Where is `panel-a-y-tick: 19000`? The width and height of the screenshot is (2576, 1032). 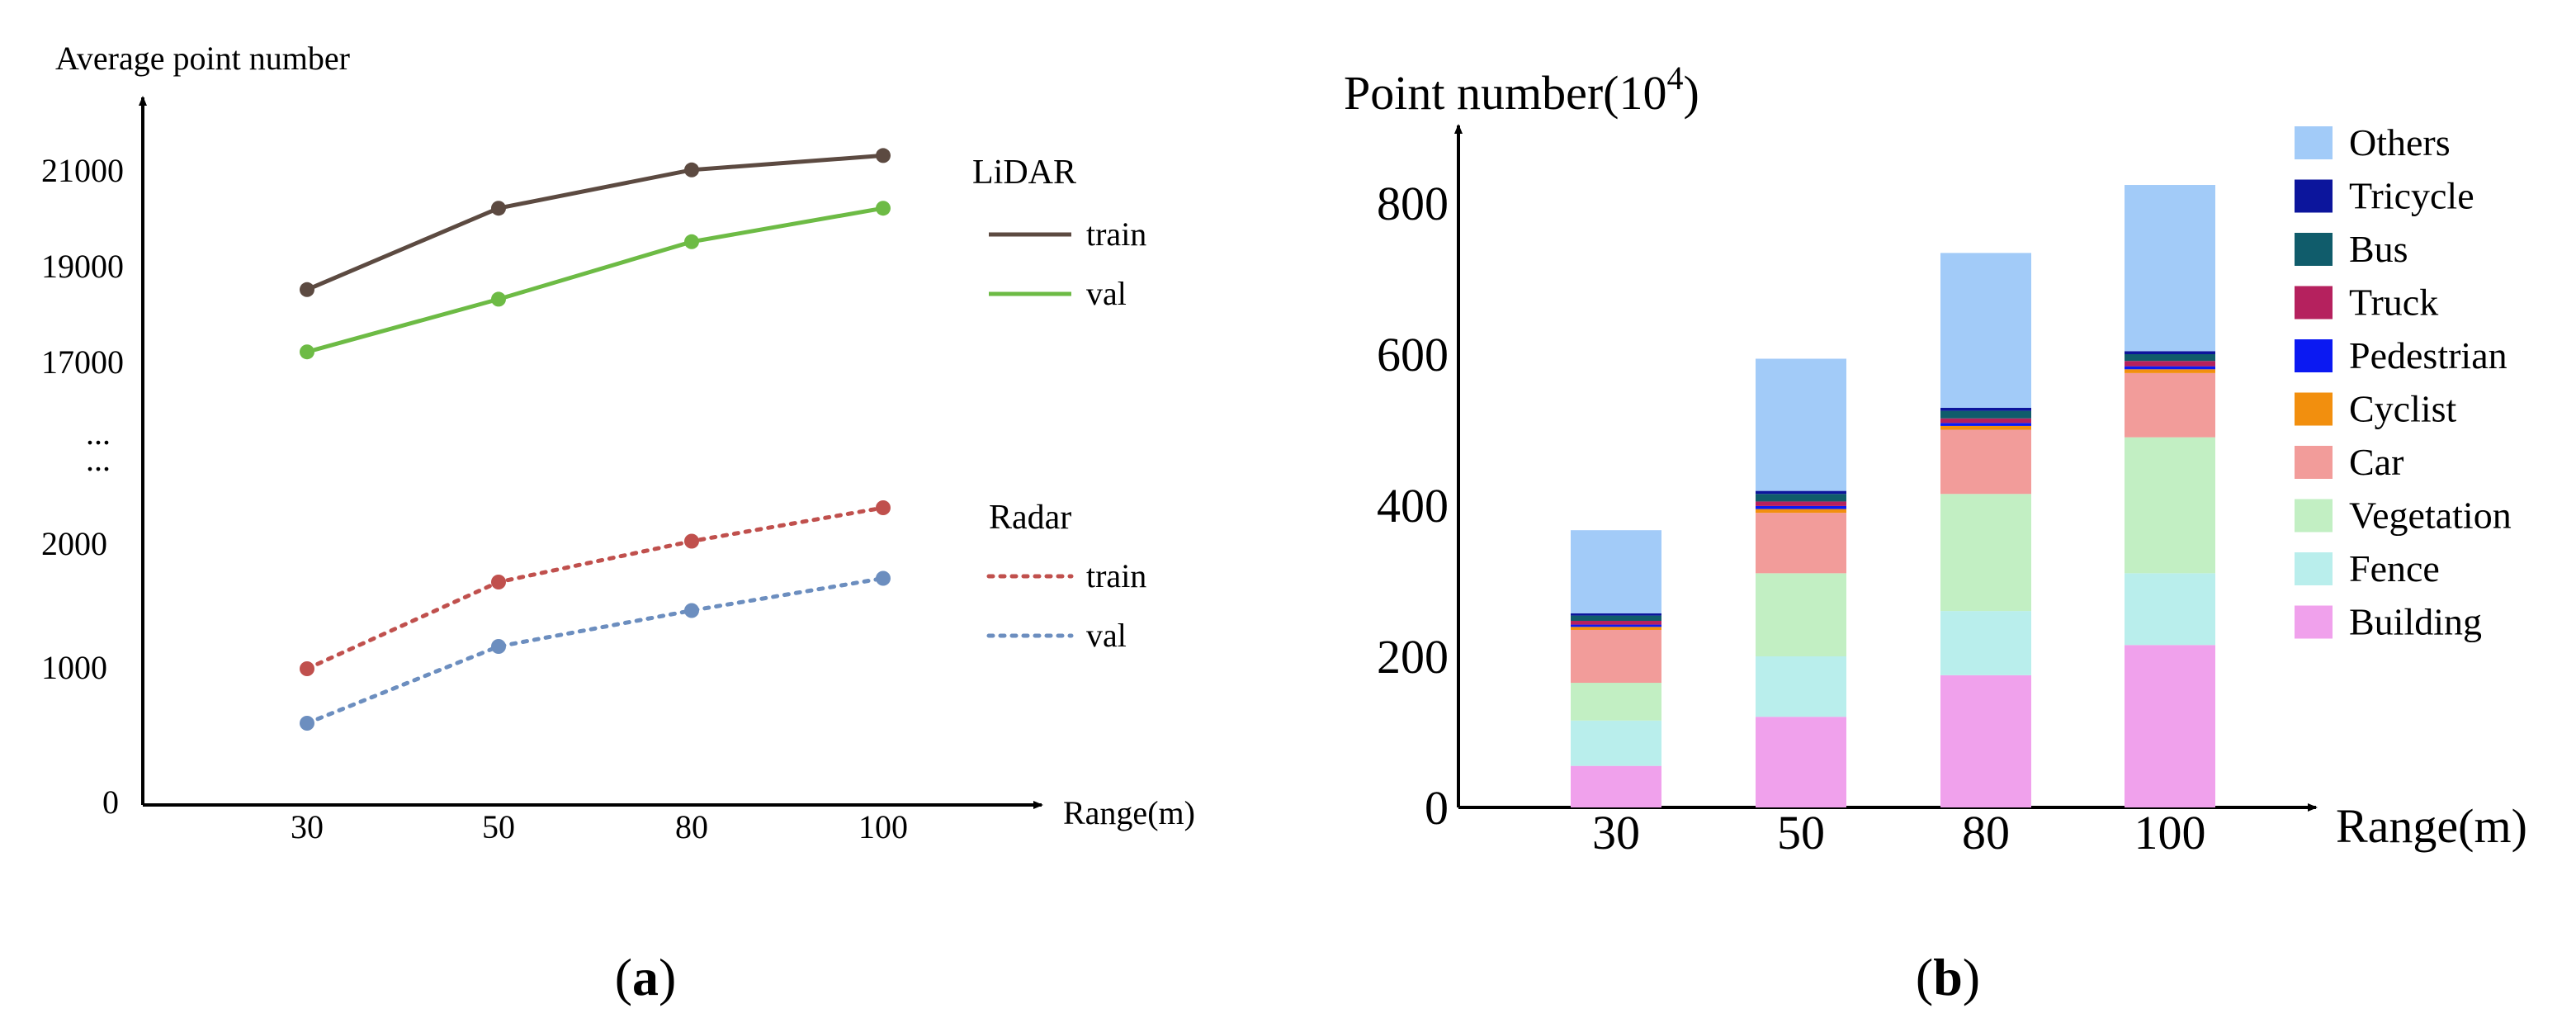
panel-a-y-tick: 19000 is located at coordinates (82, 266).